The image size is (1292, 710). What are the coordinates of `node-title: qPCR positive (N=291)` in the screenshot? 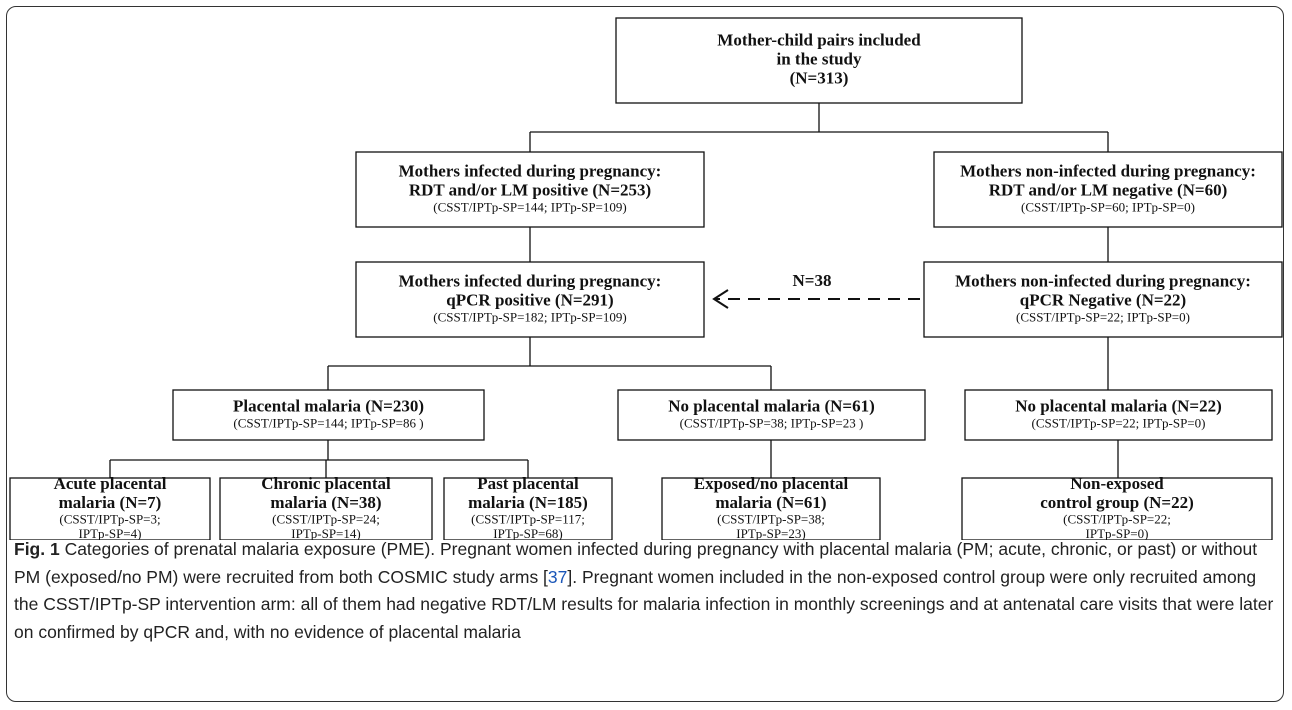 It's located at (529, 300).